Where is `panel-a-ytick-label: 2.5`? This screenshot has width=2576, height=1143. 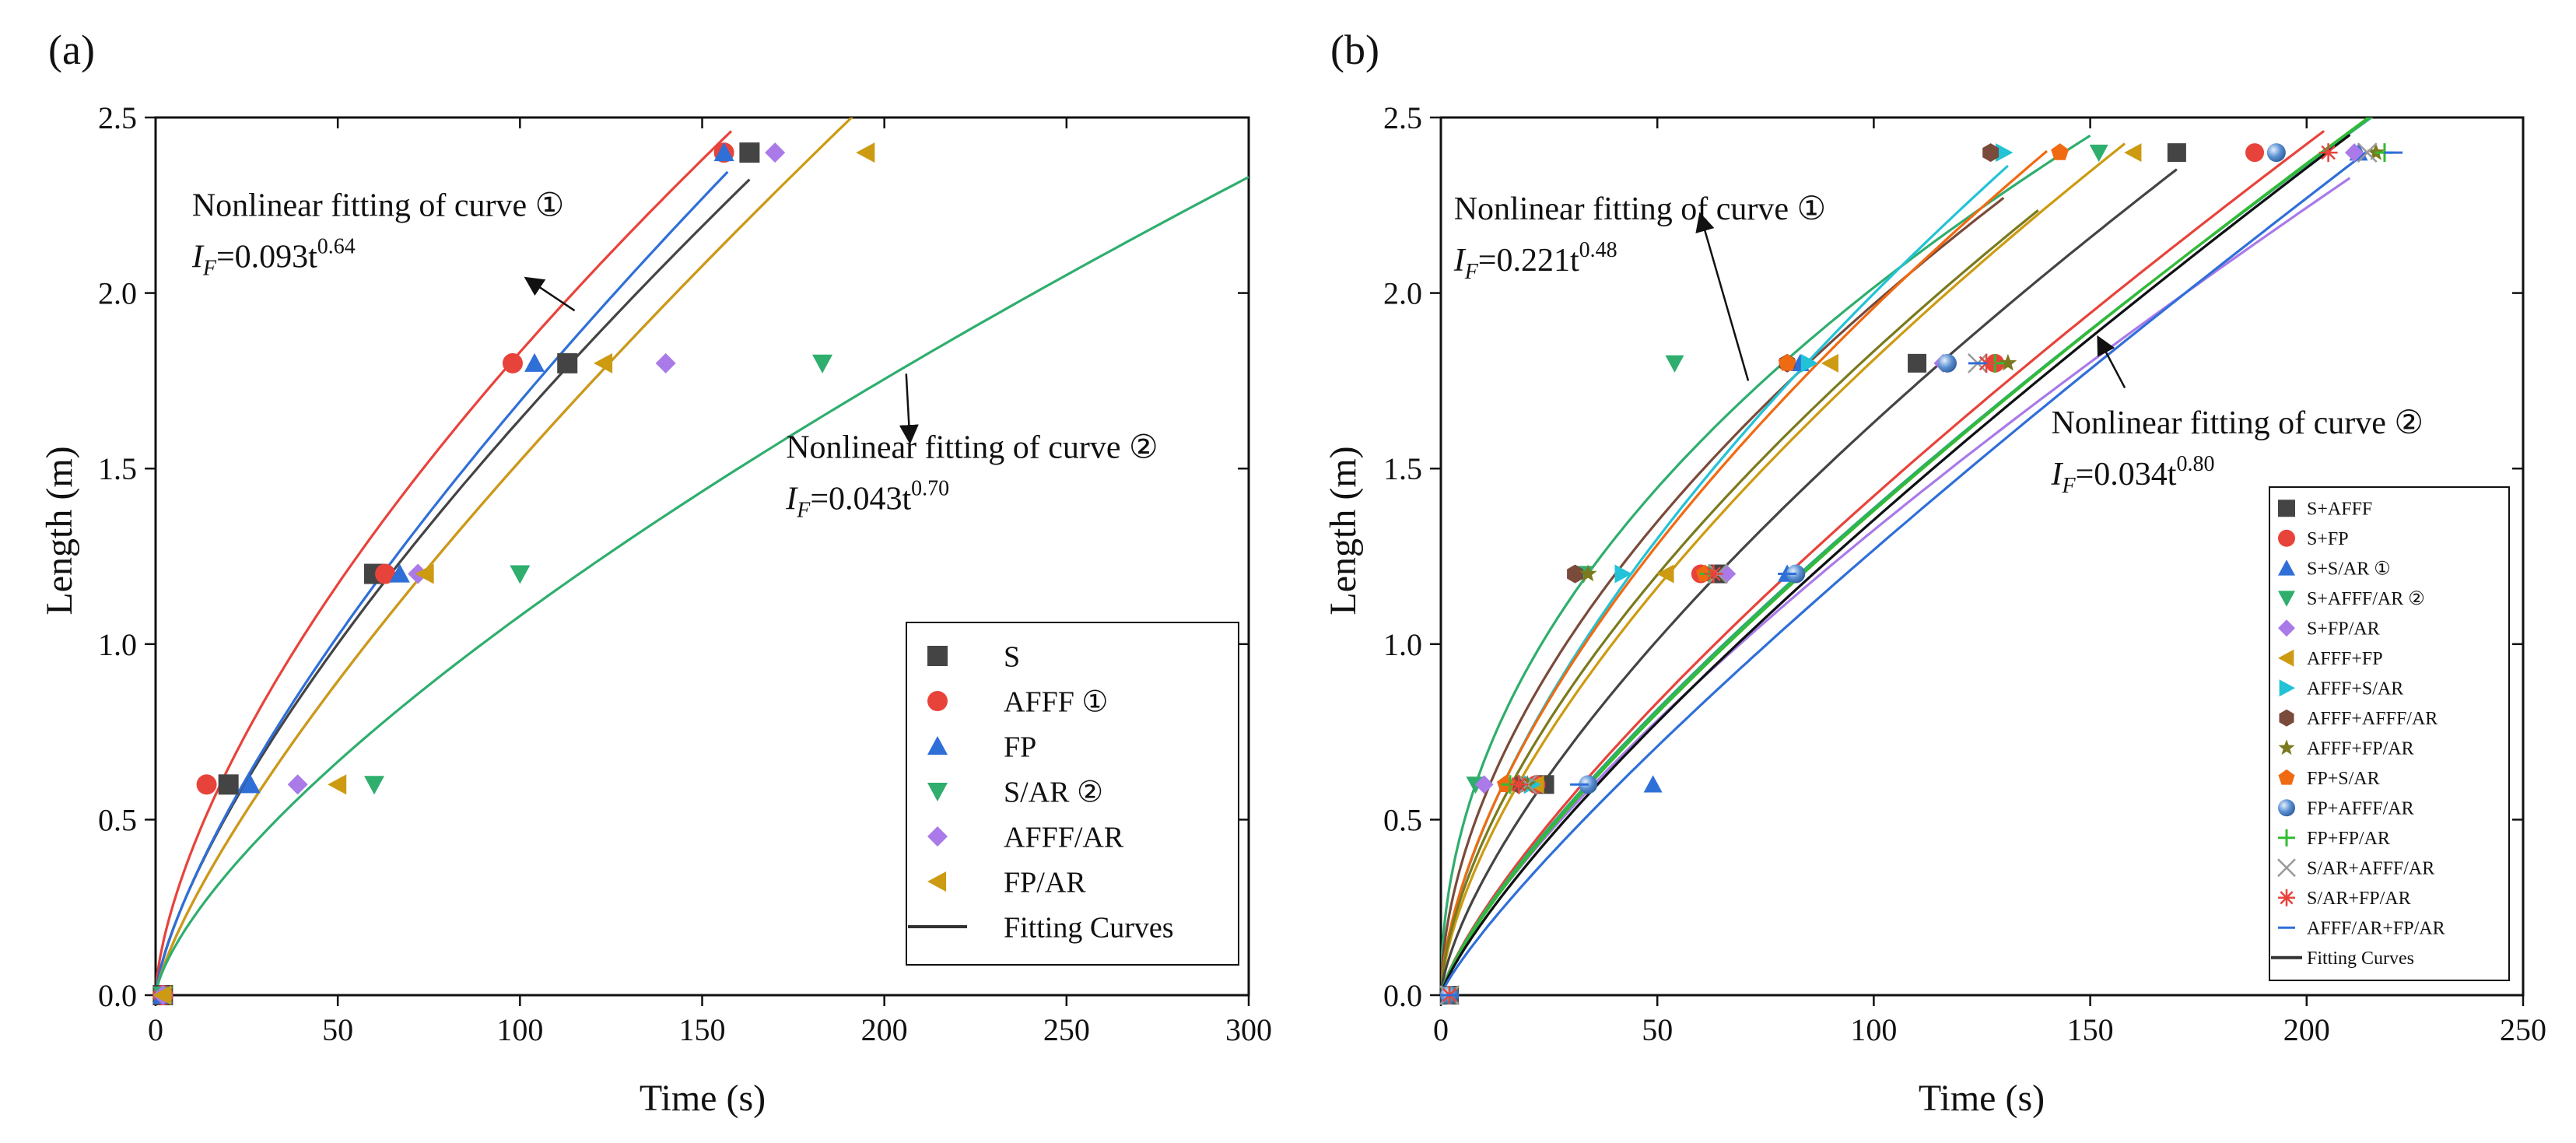 panel-a-ytick-label: 2.5 is located at coordinates (118, 117).